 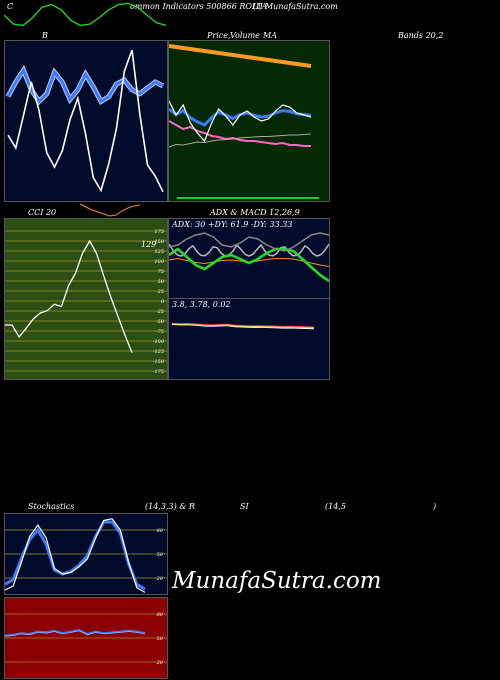 I want to click on cci-tick-label: -75, so click(x=160, y=332).